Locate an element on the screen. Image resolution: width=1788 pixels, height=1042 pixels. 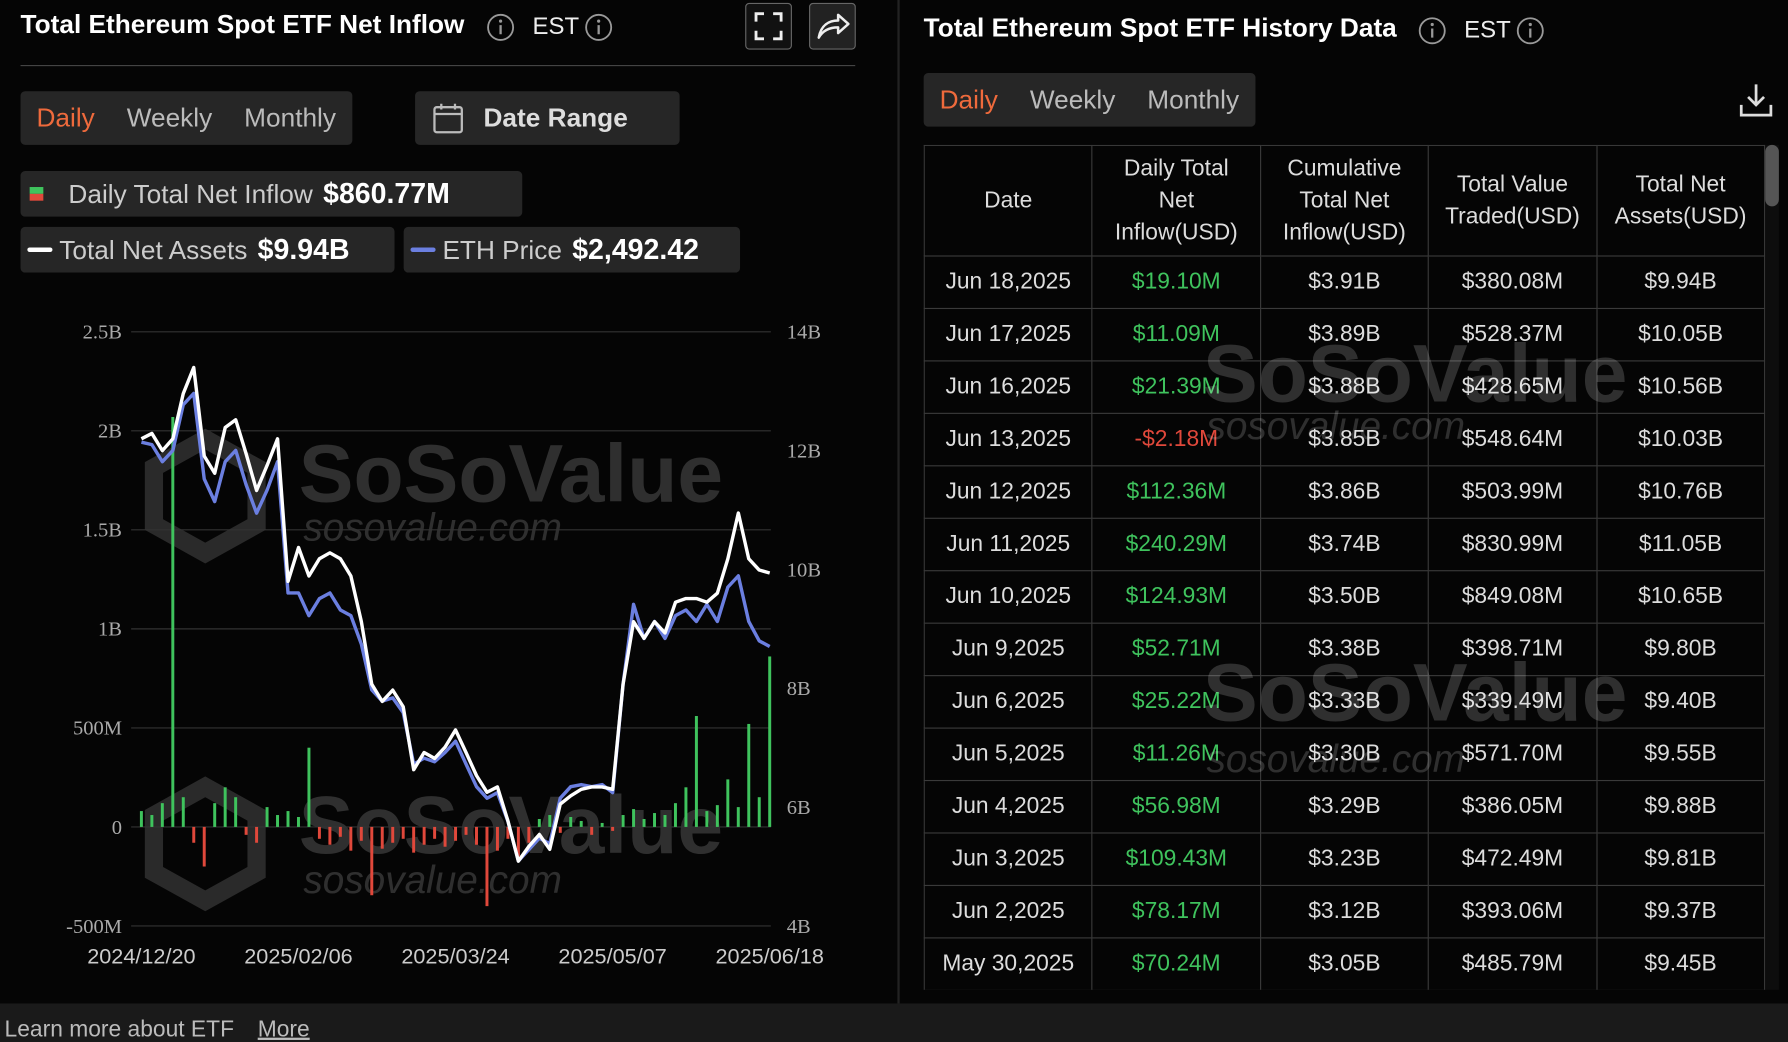
table-cell: $10.56B is located at coordinates (1680, 387).